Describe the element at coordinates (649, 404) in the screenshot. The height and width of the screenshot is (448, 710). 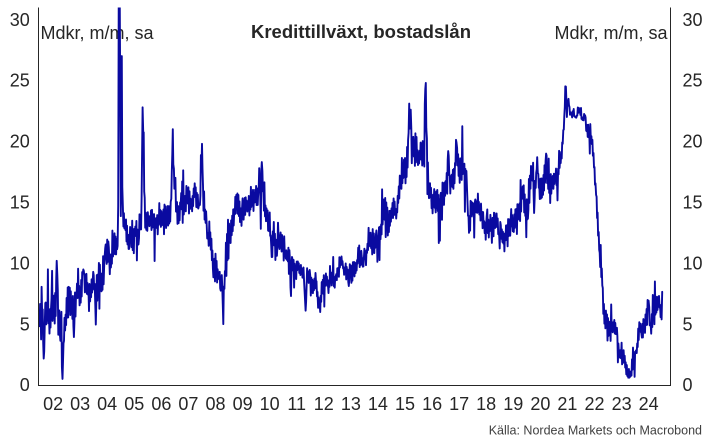
I see `svg-text: 24` at that location.